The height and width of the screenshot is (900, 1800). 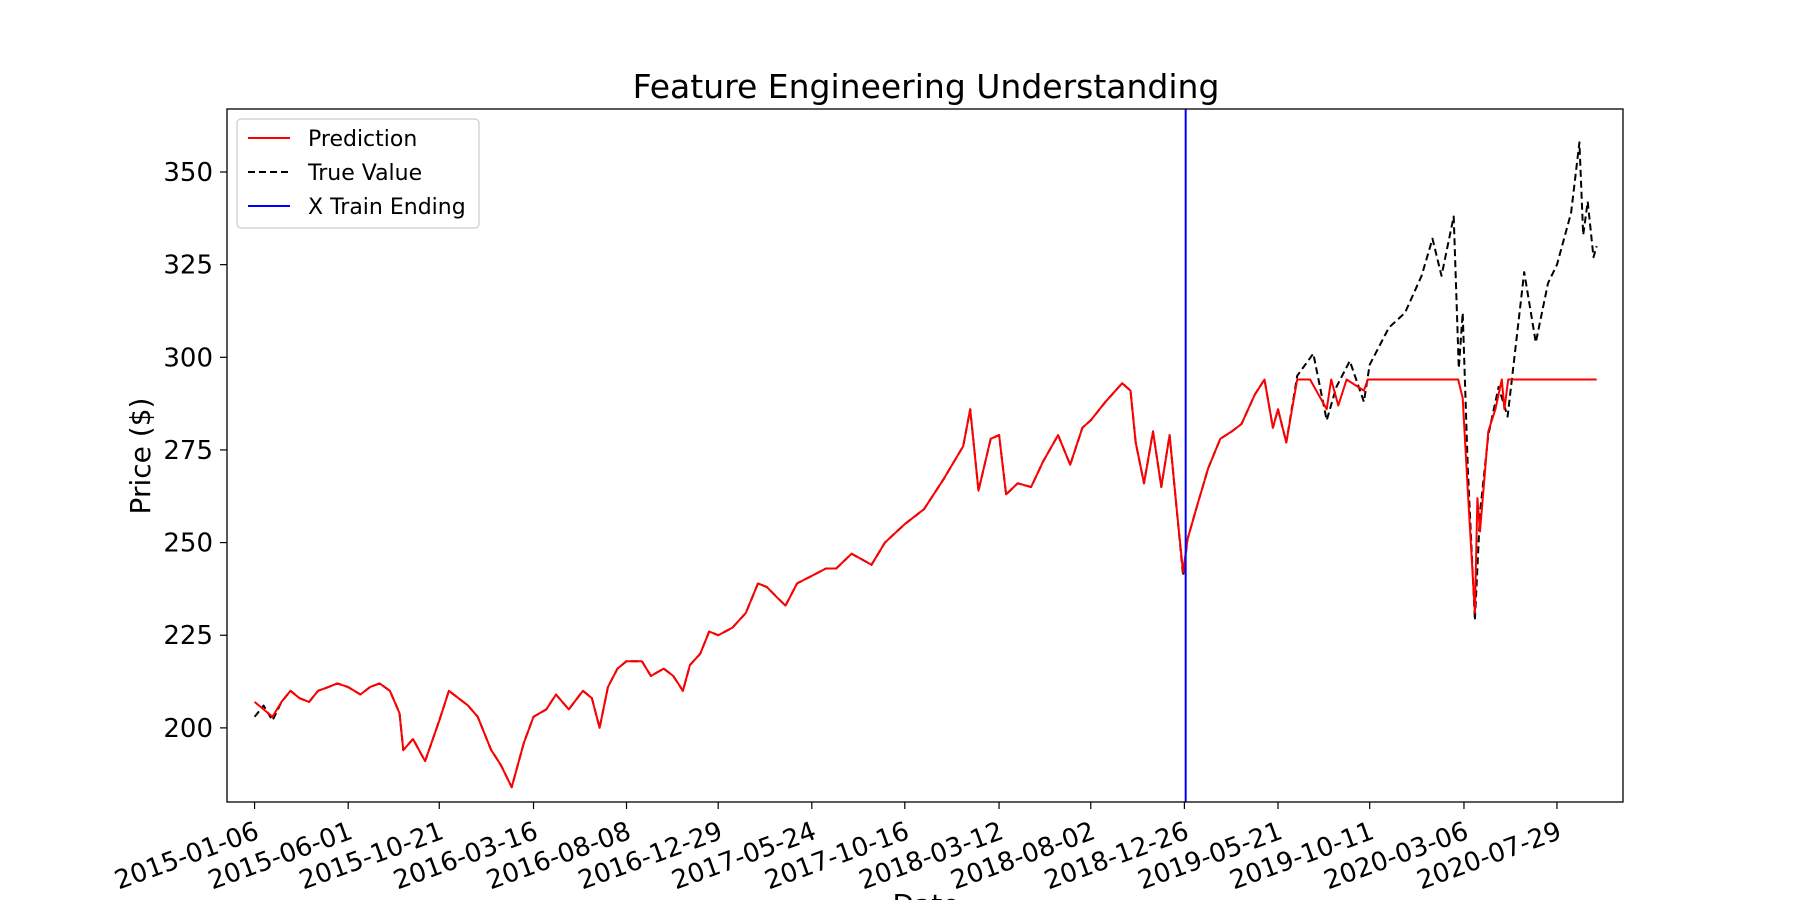 What do you see at coordinates (188, 636) in the screenshot?
I see `y-tick-label: 225` at bounding box center [188, 636].